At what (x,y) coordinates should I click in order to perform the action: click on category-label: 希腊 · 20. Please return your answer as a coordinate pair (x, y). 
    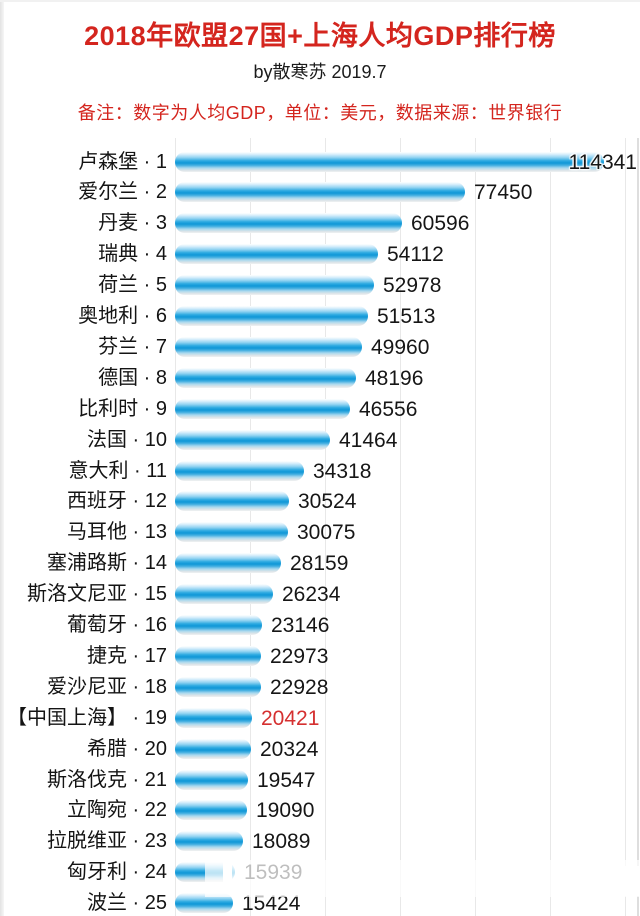
    Looking at the image, I should click on (126, 748).